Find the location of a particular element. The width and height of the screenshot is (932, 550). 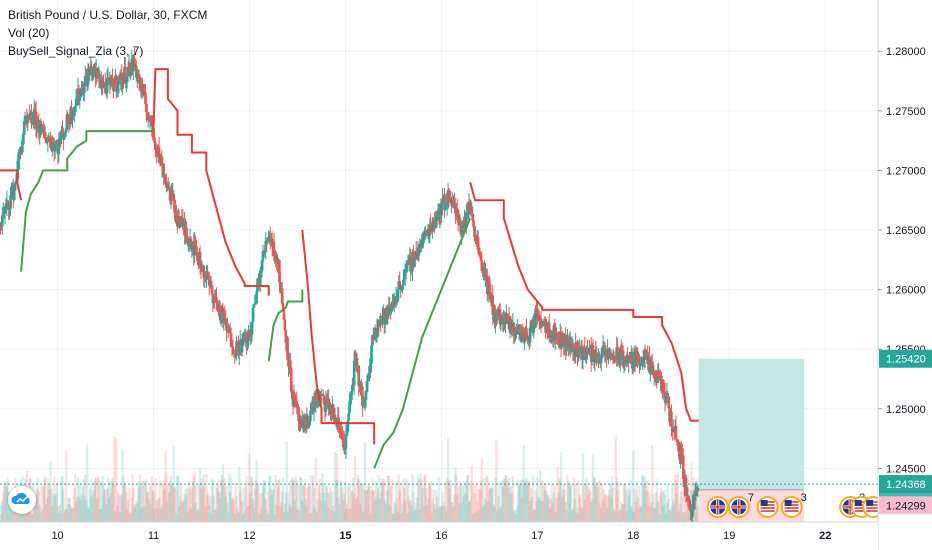

time-tick-label: 10 is located at coordinates (57, 536).